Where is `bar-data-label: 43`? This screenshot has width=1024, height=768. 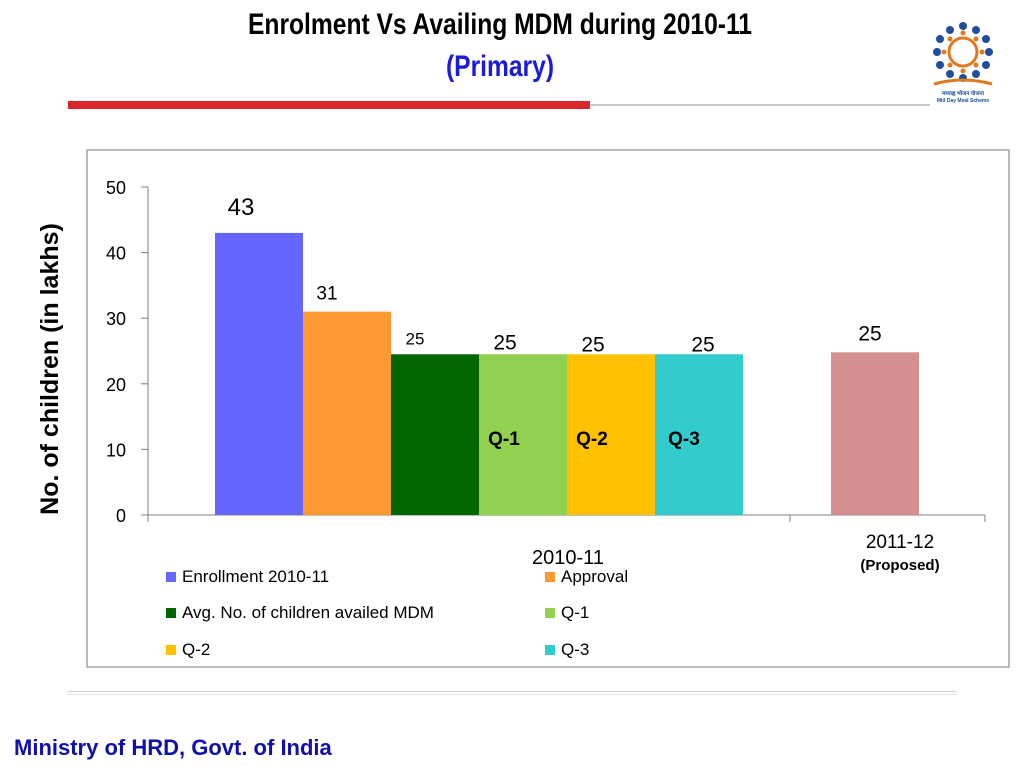 bar-data-label: 43 is located at coordinates (241, 207).